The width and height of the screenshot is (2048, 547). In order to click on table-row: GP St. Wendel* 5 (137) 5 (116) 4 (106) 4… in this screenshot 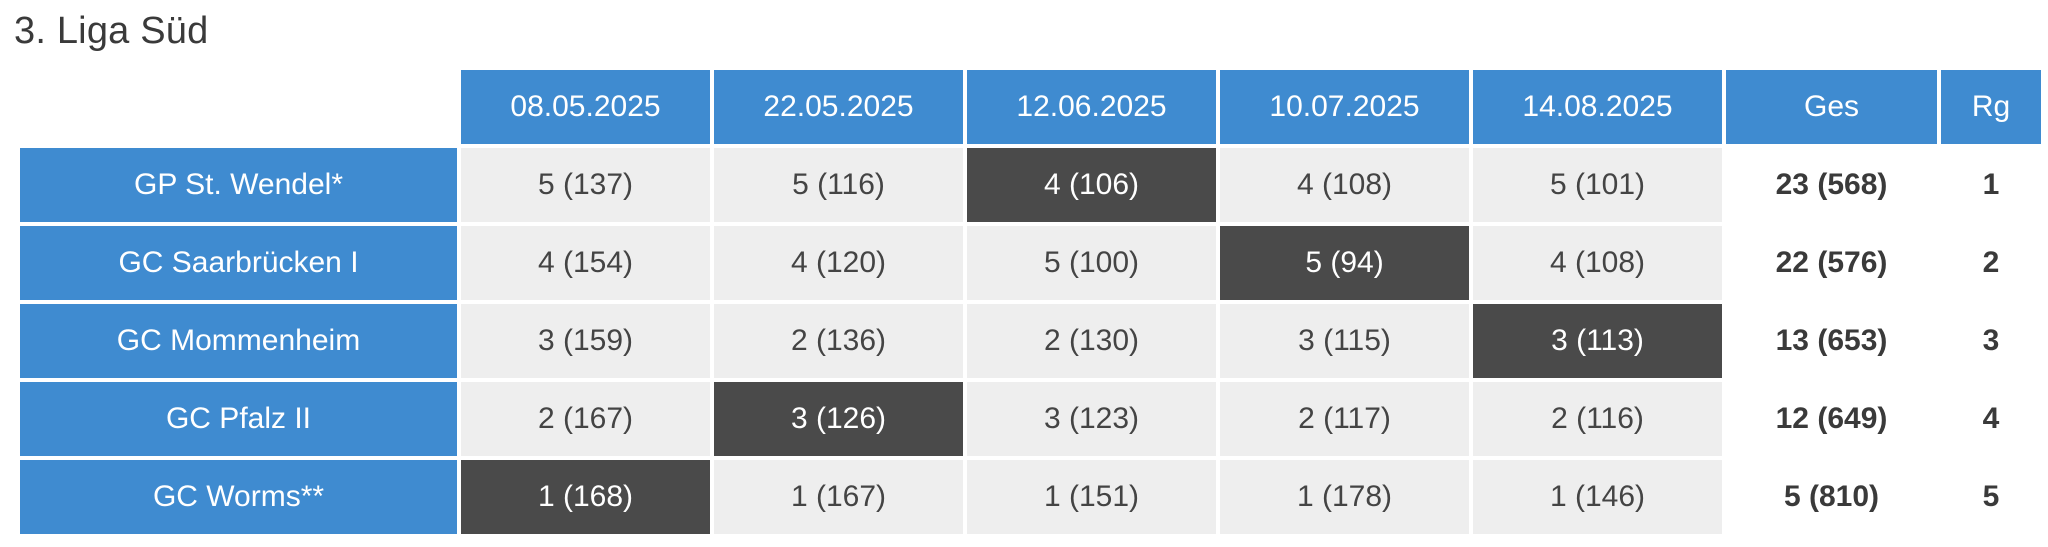, I will do `click(1030, 185)`.